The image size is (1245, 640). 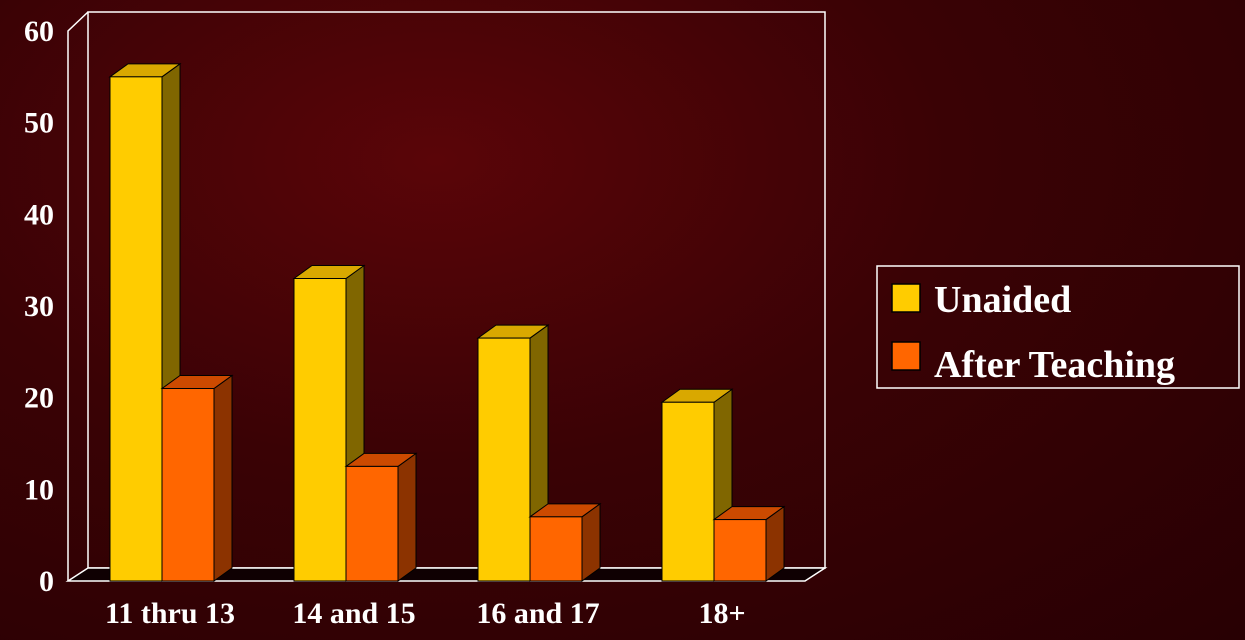 I want to click on y-tick-label: 20, so click(x=39, y=398).